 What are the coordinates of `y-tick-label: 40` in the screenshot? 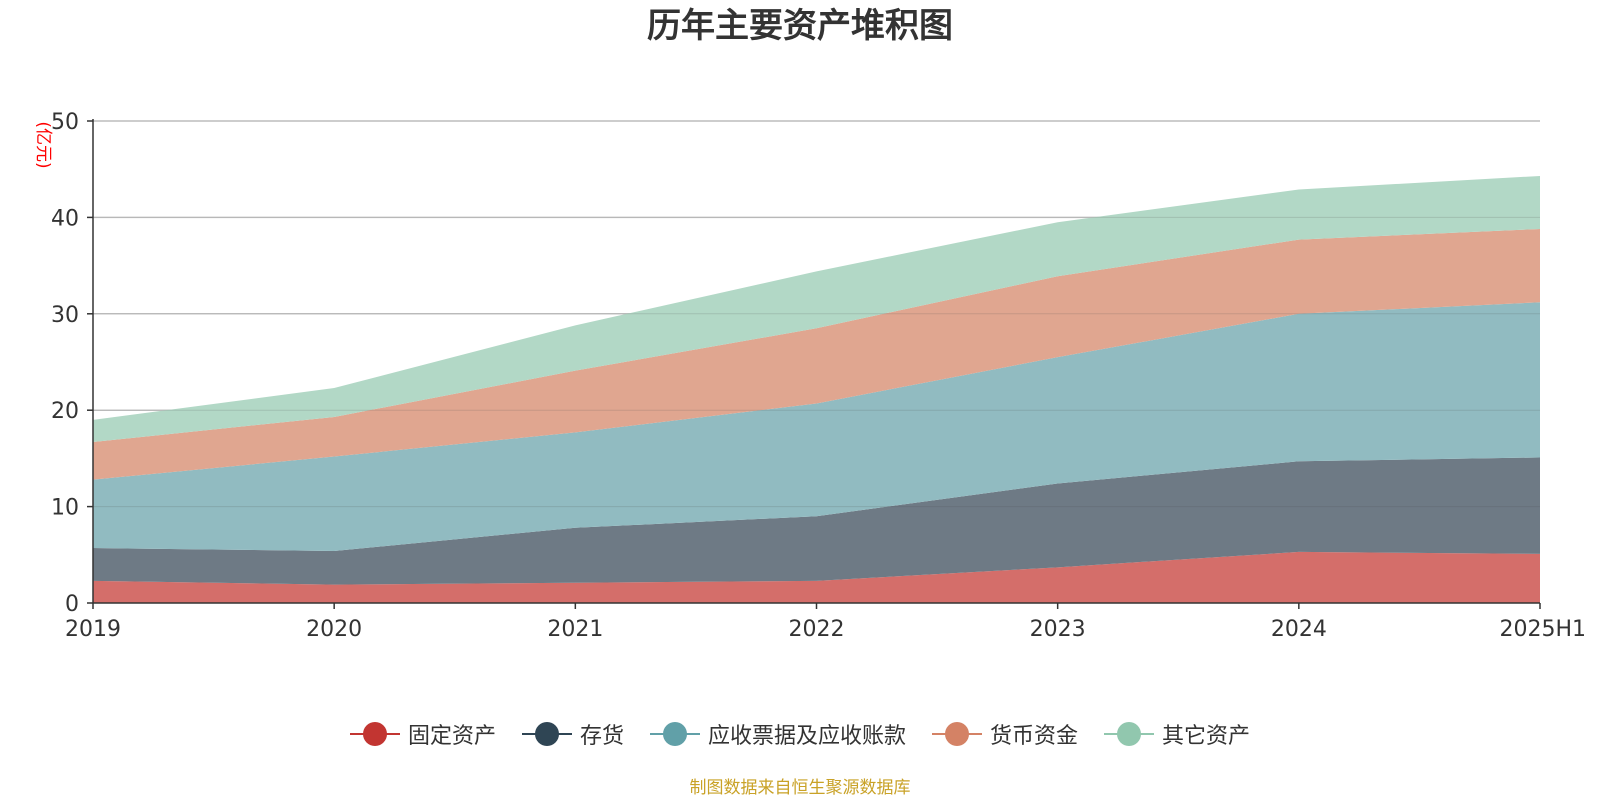 It's located at (65, 218).